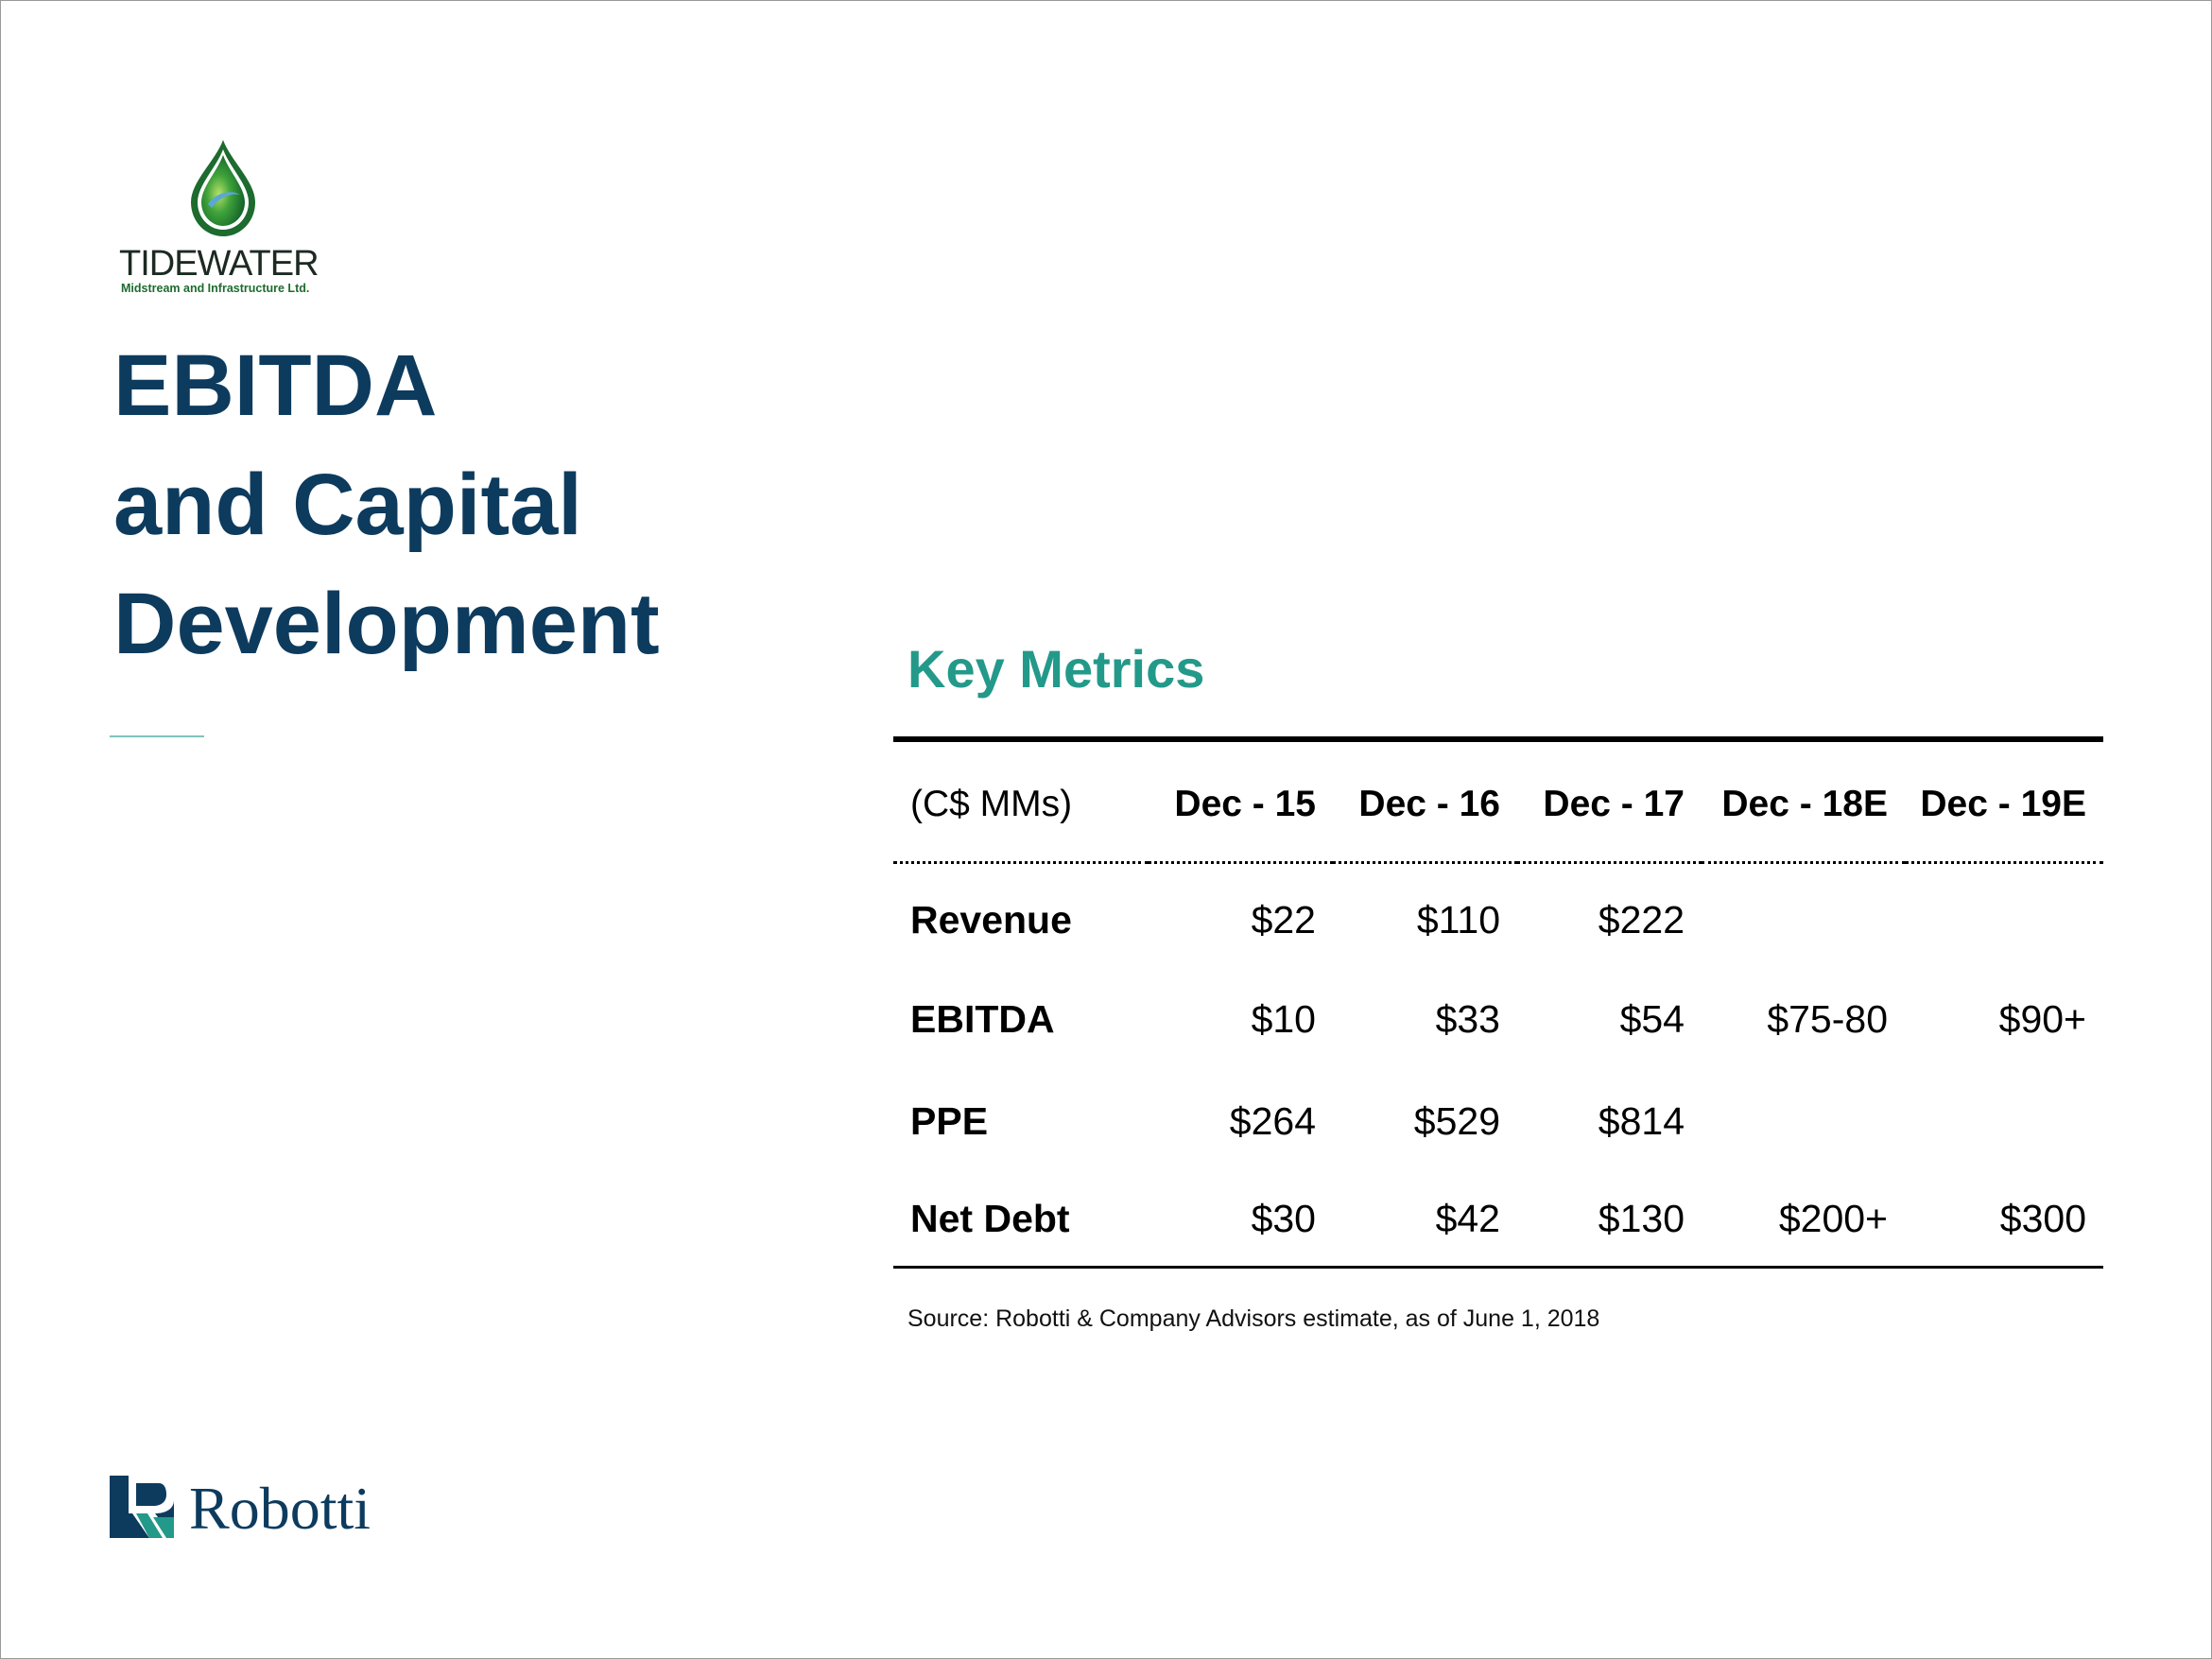 Image resolution: width=2212 pixels, height=1659 pixels. Describe the element at coordinates (1803, 801) in the screenshot. I see `column-header: Dec - 18E` at that location.